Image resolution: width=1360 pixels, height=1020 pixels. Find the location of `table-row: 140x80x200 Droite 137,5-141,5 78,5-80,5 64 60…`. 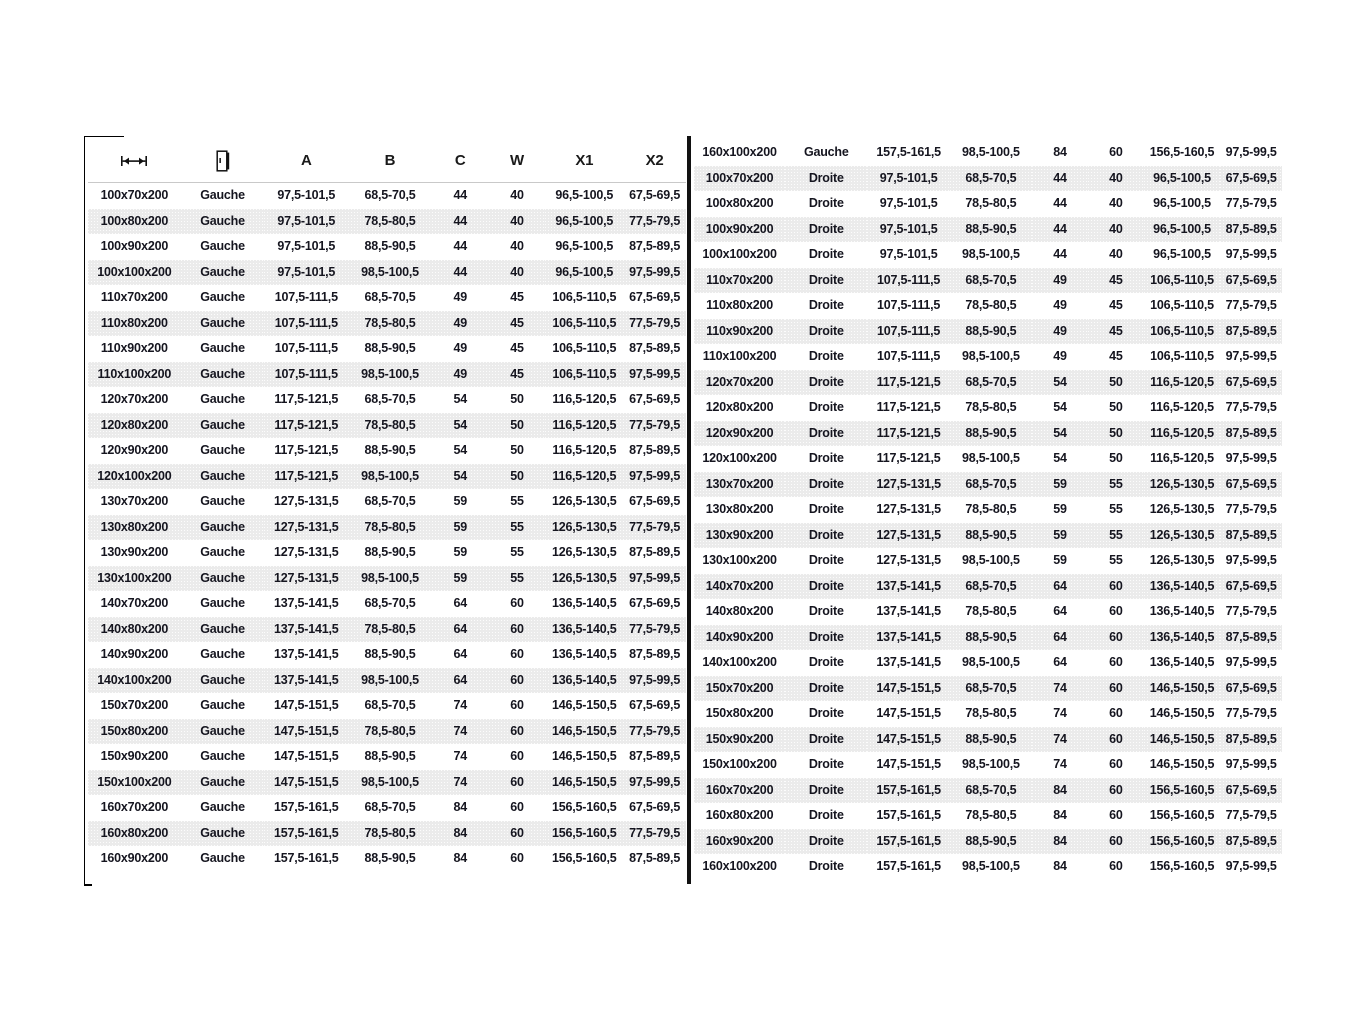

table-row: 140x80x200 Droite 137,5-141,5 78,5-80,5 64 60… is located at coordinates (988, 612).